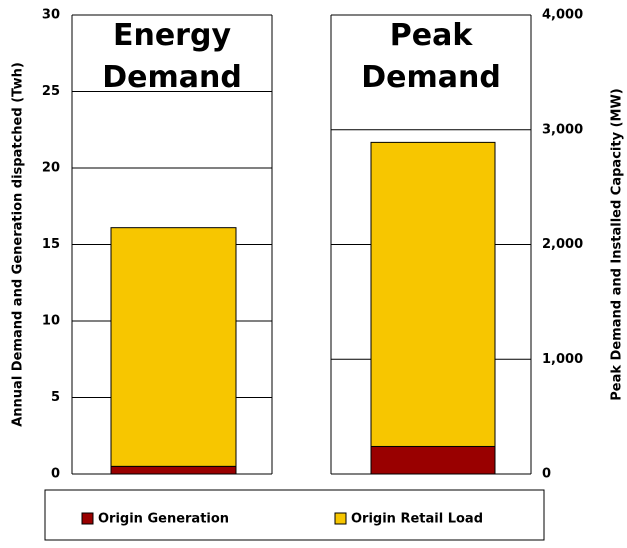 The width and height of the screenshot is (627, 548). What do you see at coordinates (163, 519) in the screenshot?
I see `legend-label: Origin Generation` at bounding box center [163, 519].